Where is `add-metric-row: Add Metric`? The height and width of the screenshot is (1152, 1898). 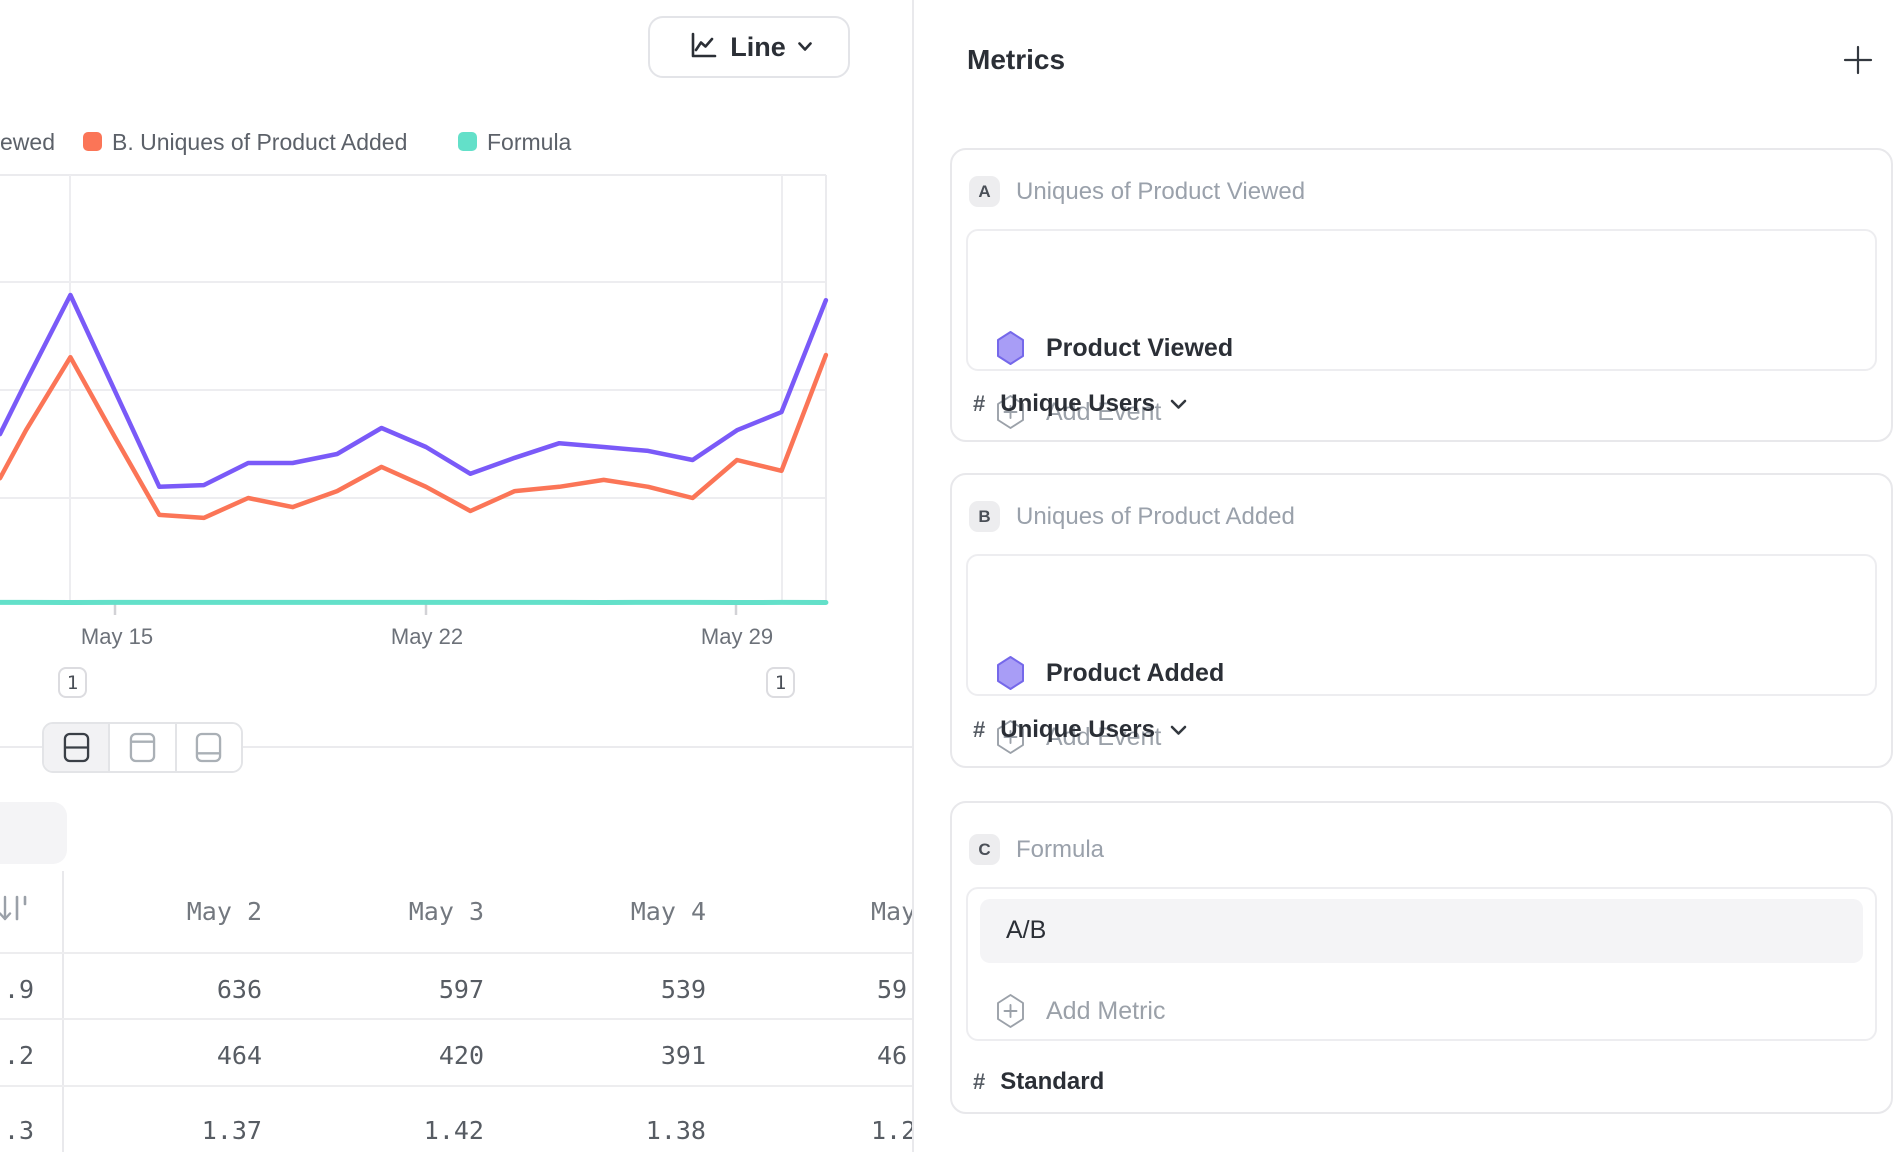
add-metric-row: Add Metric is located at coordinates (1080, 1011).